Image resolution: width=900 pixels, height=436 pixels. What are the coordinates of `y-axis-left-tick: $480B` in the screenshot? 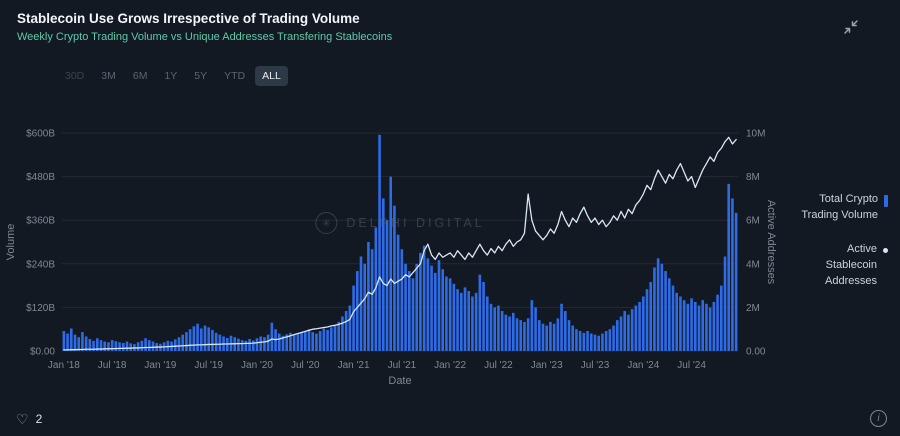 It's located at (40, 177).